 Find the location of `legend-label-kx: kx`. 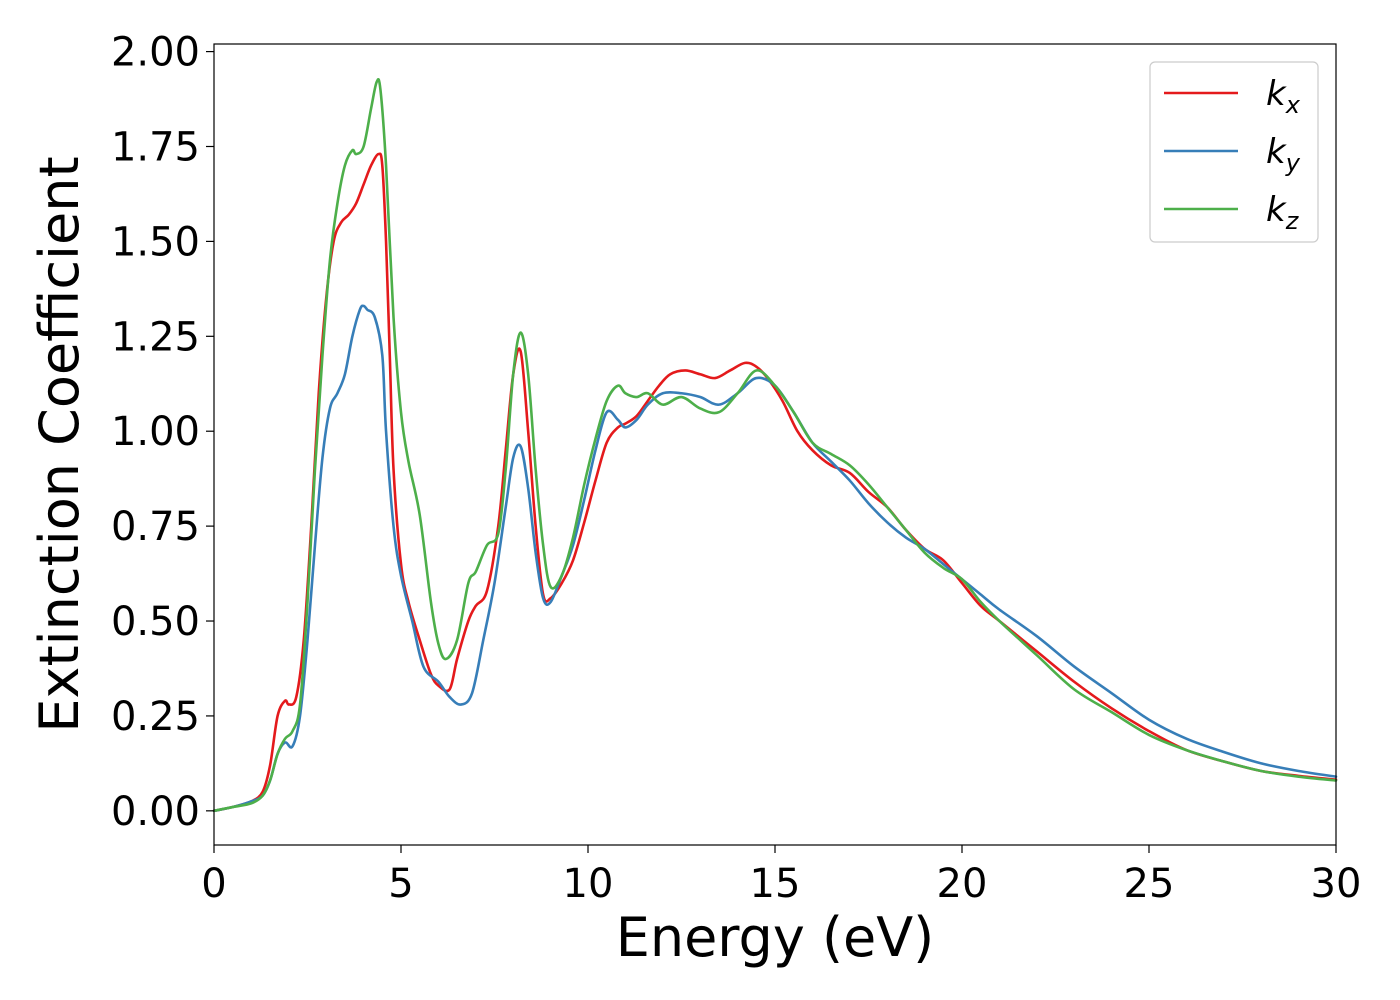

legend-label-kx: kx is located at coordinates (1283, 96).